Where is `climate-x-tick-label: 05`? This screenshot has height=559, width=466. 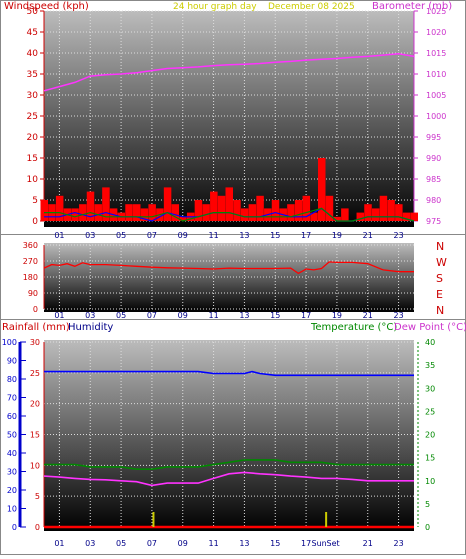 climate-x-tick-label: 05 is located at coordinates (121, 543).